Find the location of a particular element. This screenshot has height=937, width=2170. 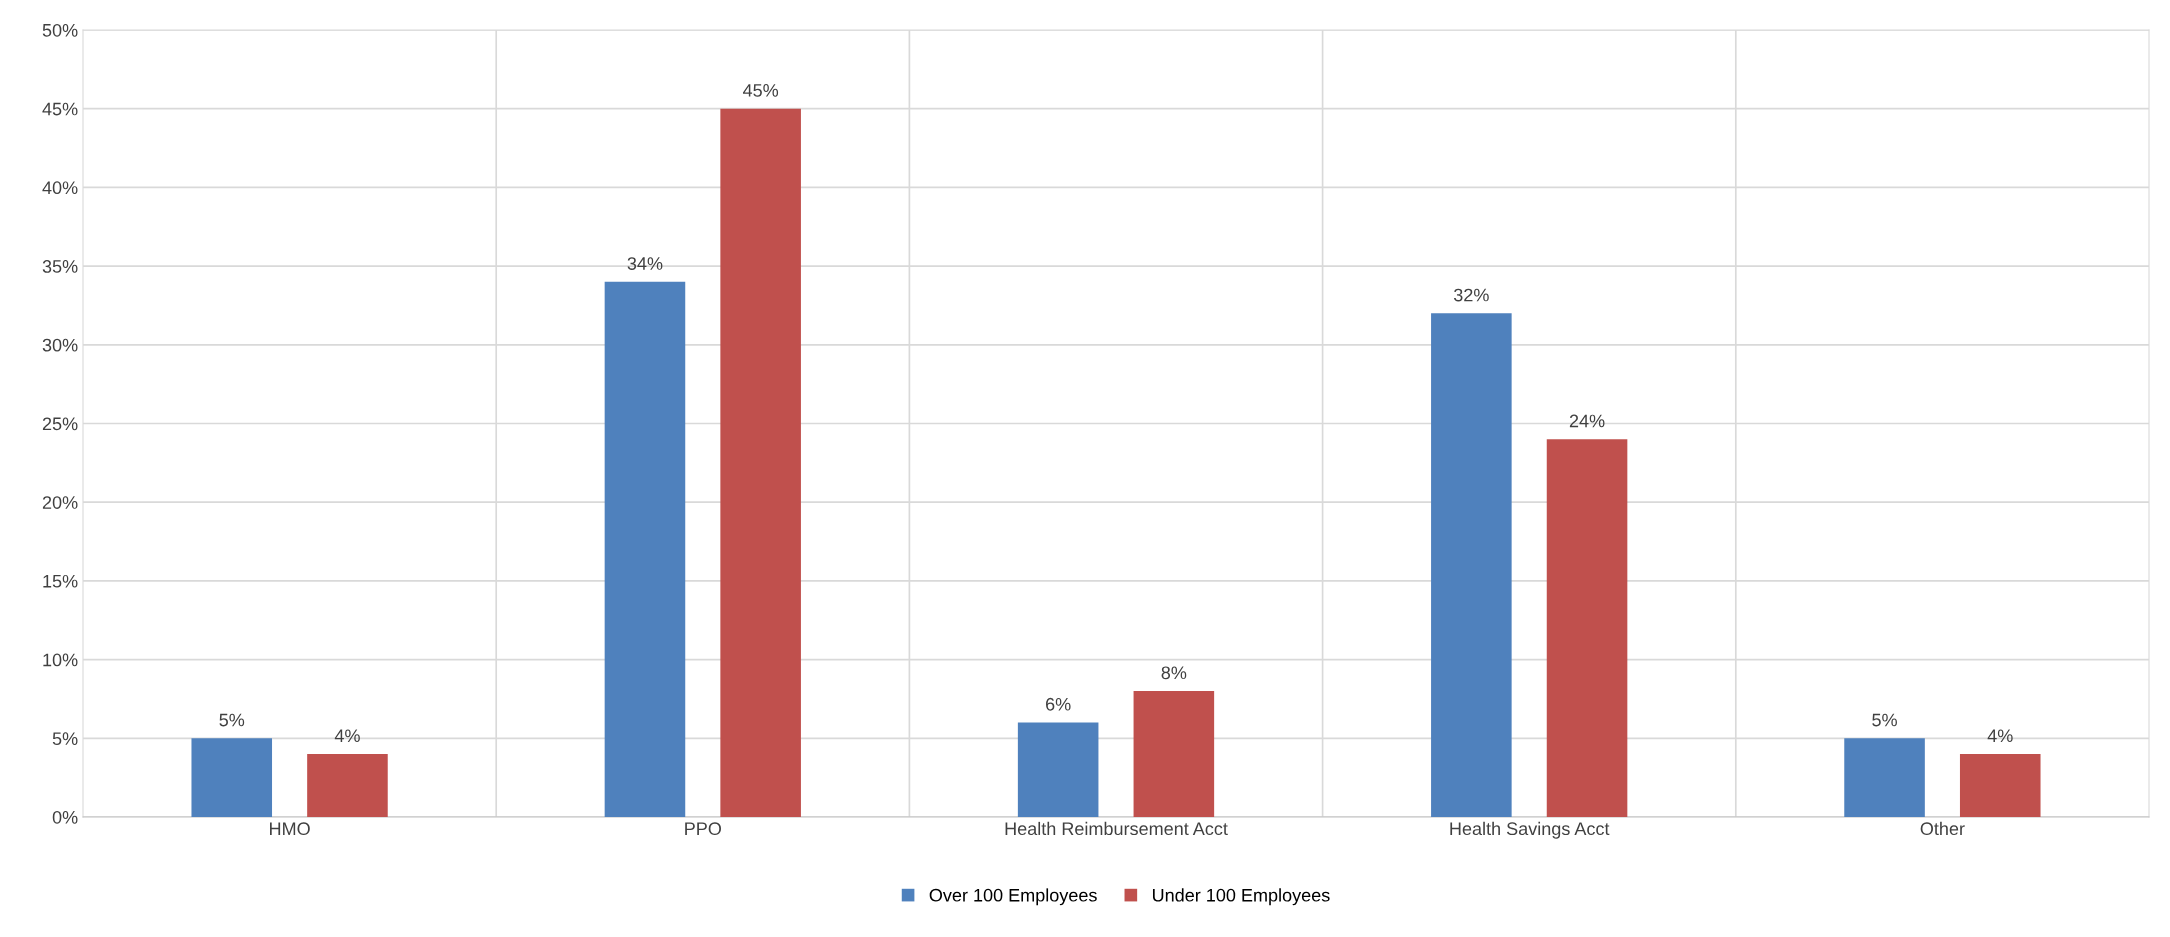

x-tick-label: Health Reimbursement Acct is located at coordinates (1116, 828).